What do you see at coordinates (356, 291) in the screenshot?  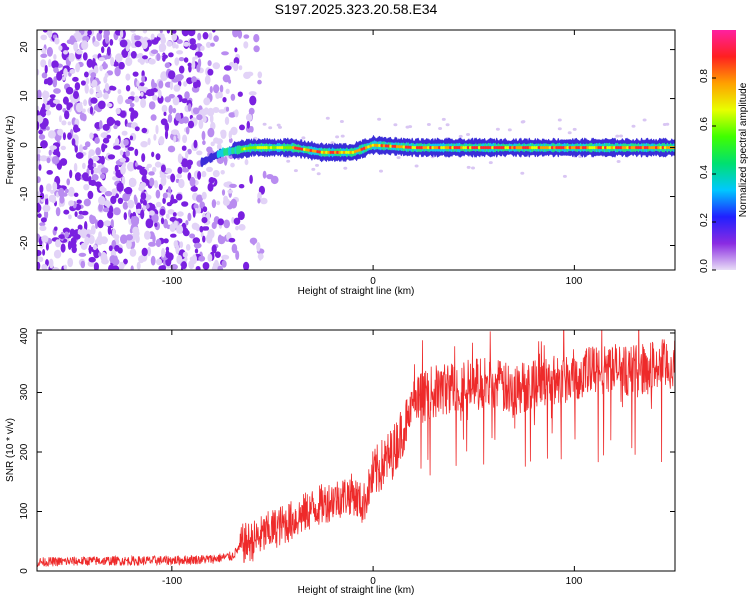 I see `top-x-axis-label: Height of straight line (km)` at bounding box center [356, 291].